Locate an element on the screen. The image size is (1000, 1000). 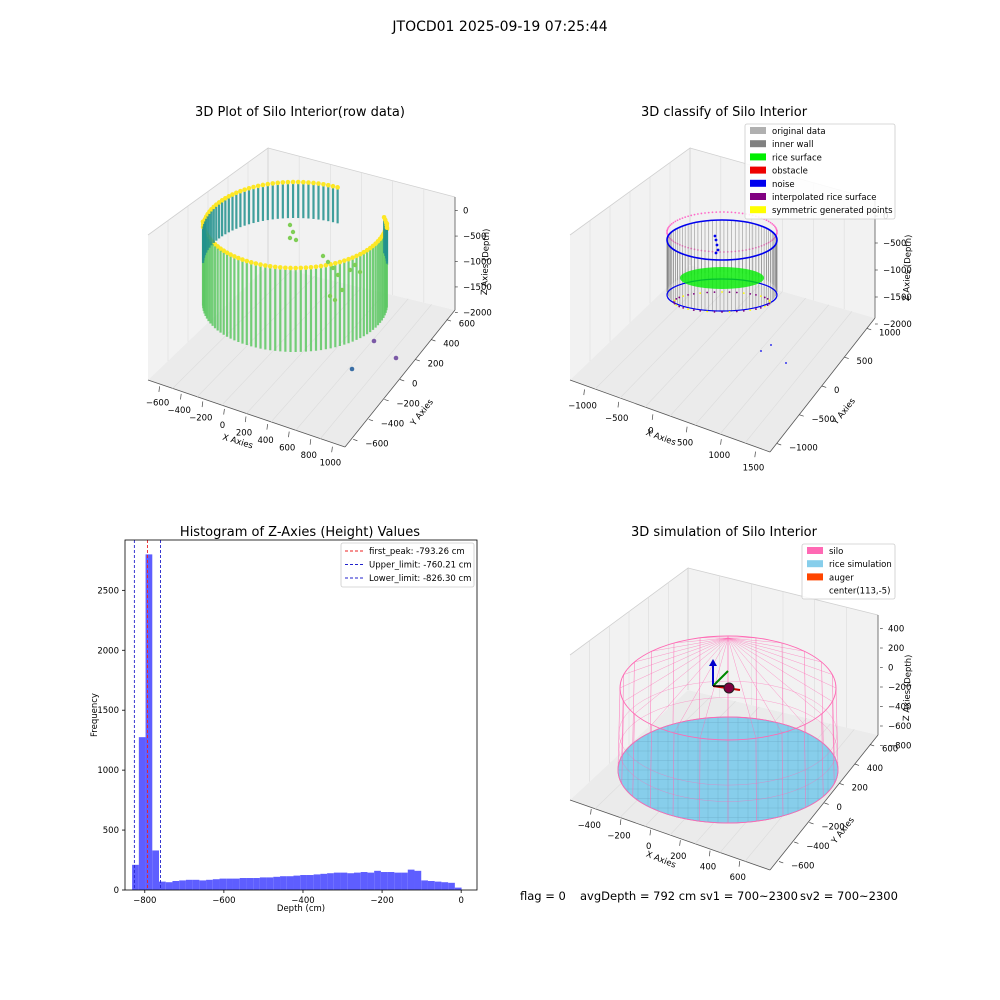
raw-outlier-points is located at coordinates (374, 355).